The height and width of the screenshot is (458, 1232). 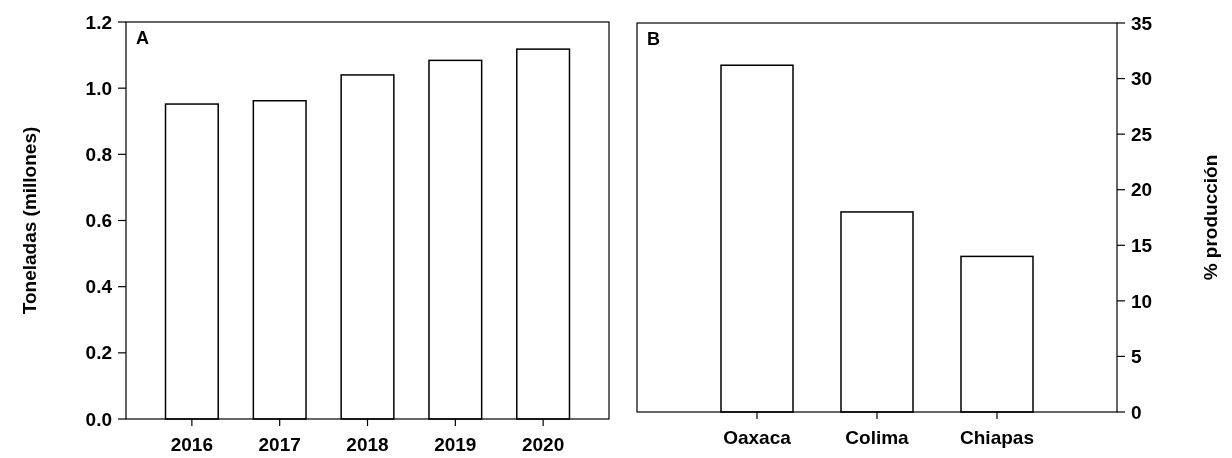 I want to click on y-tick-label: 0.2, so click(x=98, y=353).